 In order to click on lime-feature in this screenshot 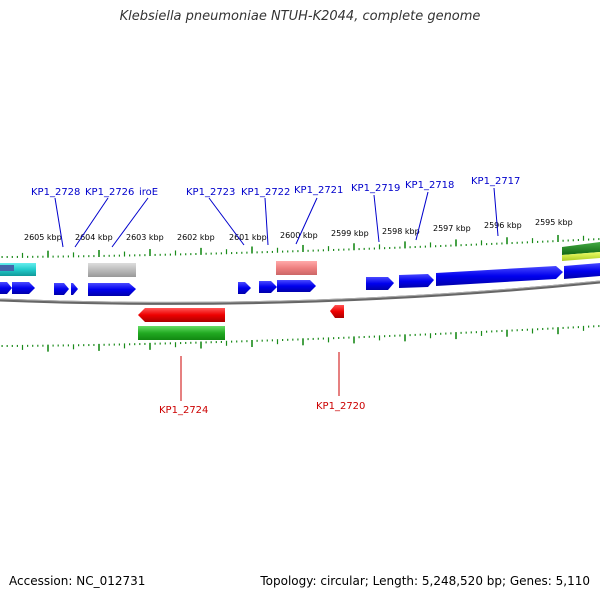, I will do `click(581, 256)`.